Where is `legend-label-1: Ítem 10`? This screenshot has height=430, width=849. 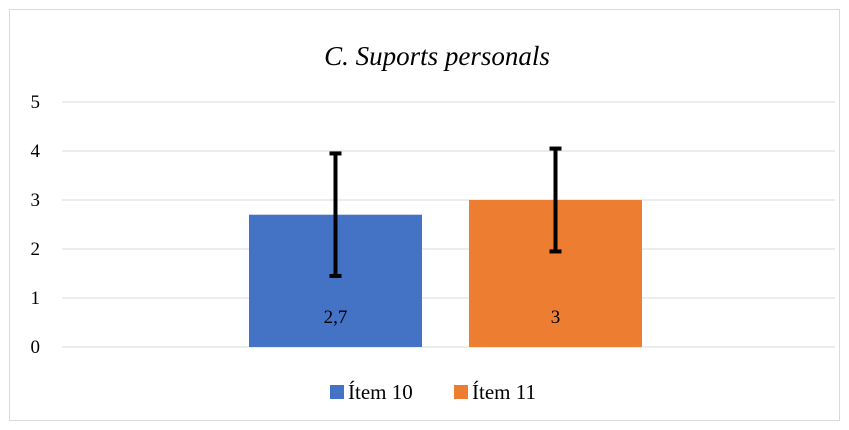
legend-label-1: Ítem 10 is located at coordinates (380, 392).